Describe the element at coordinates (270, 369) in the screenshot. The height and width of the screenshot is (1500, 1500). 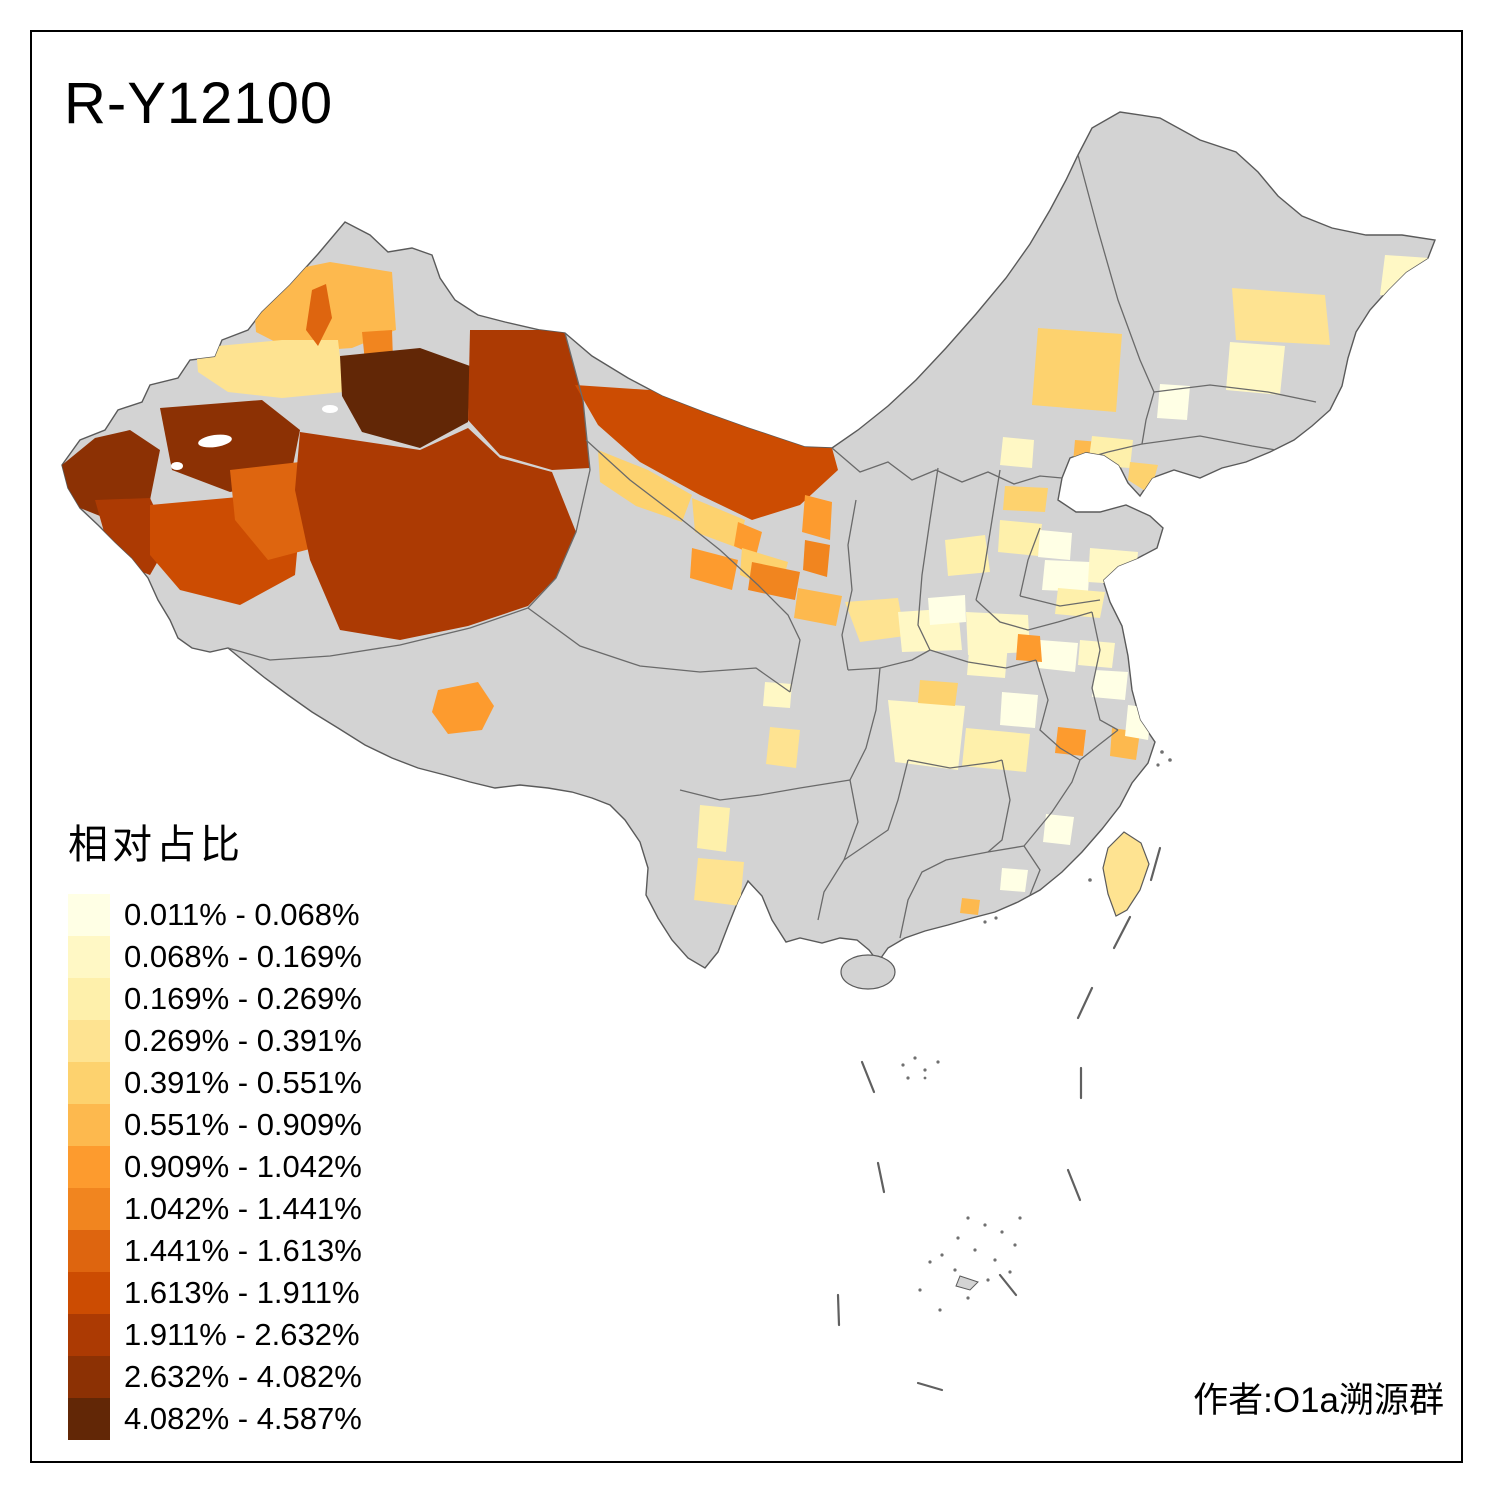
I see `region-yili` at that location.